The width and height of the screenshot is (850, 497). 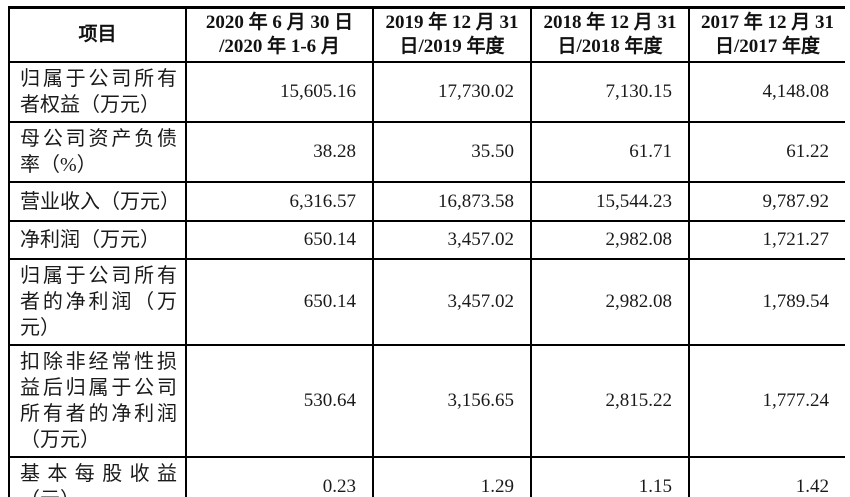 What do you see at coordinates (279, 22) in the screenshot?
I see `header-line-1: 2020 年 6 月 30 日` at bounding box center [279, 22].